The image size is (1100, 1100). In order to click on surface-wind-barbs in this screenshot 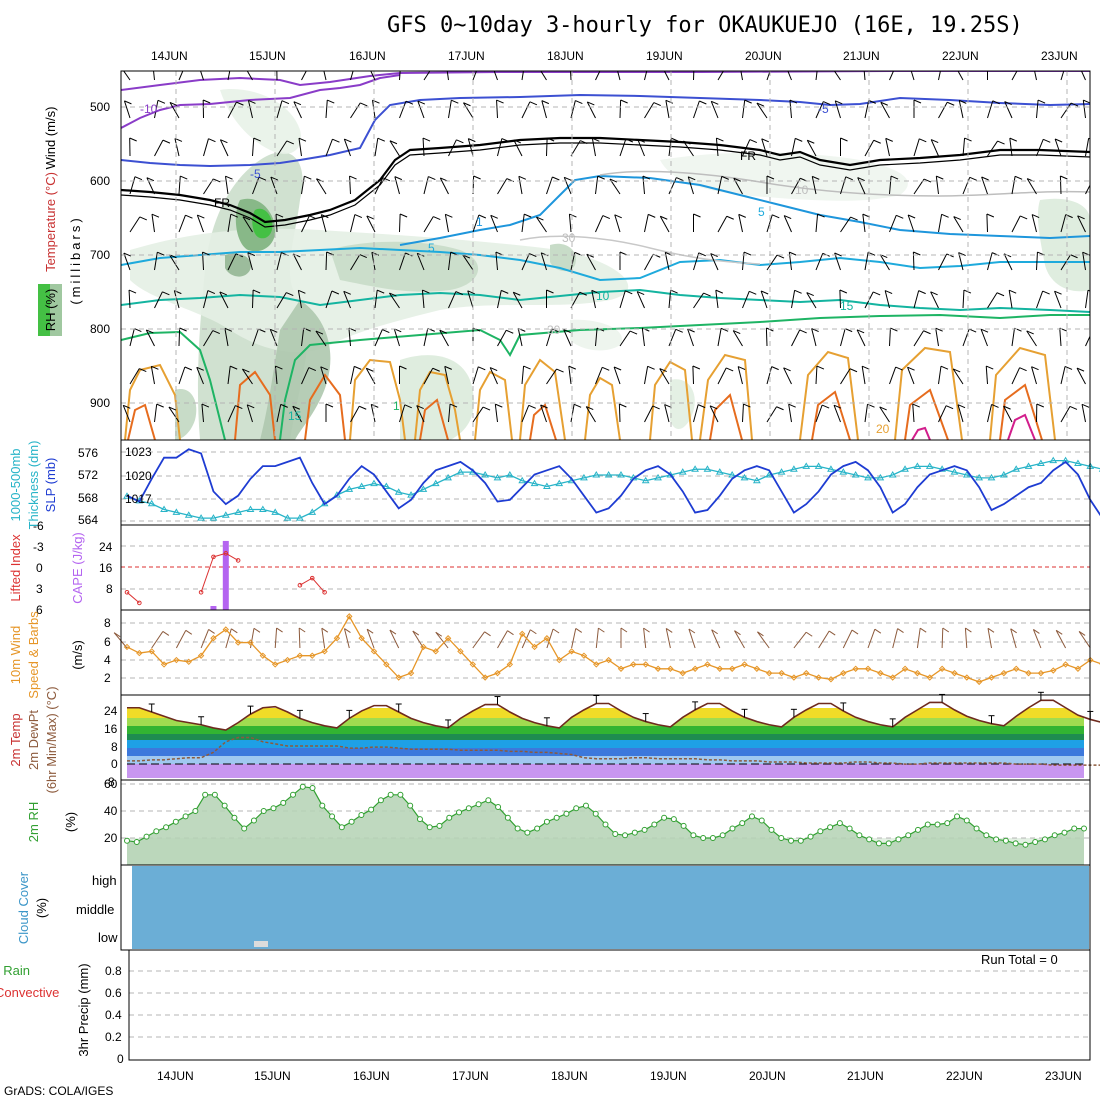, I will do `click(602, 638)`.